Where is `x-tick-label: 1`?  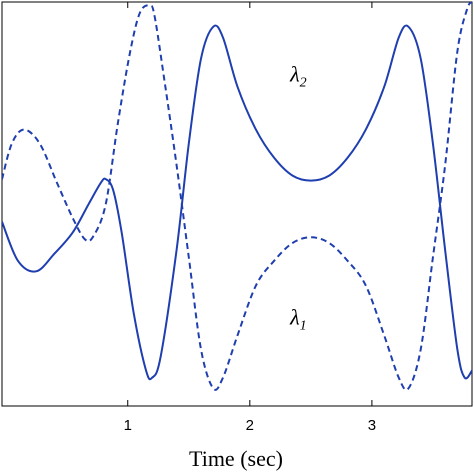
x-tick-label: 1 is located at coordinates (128, 425).